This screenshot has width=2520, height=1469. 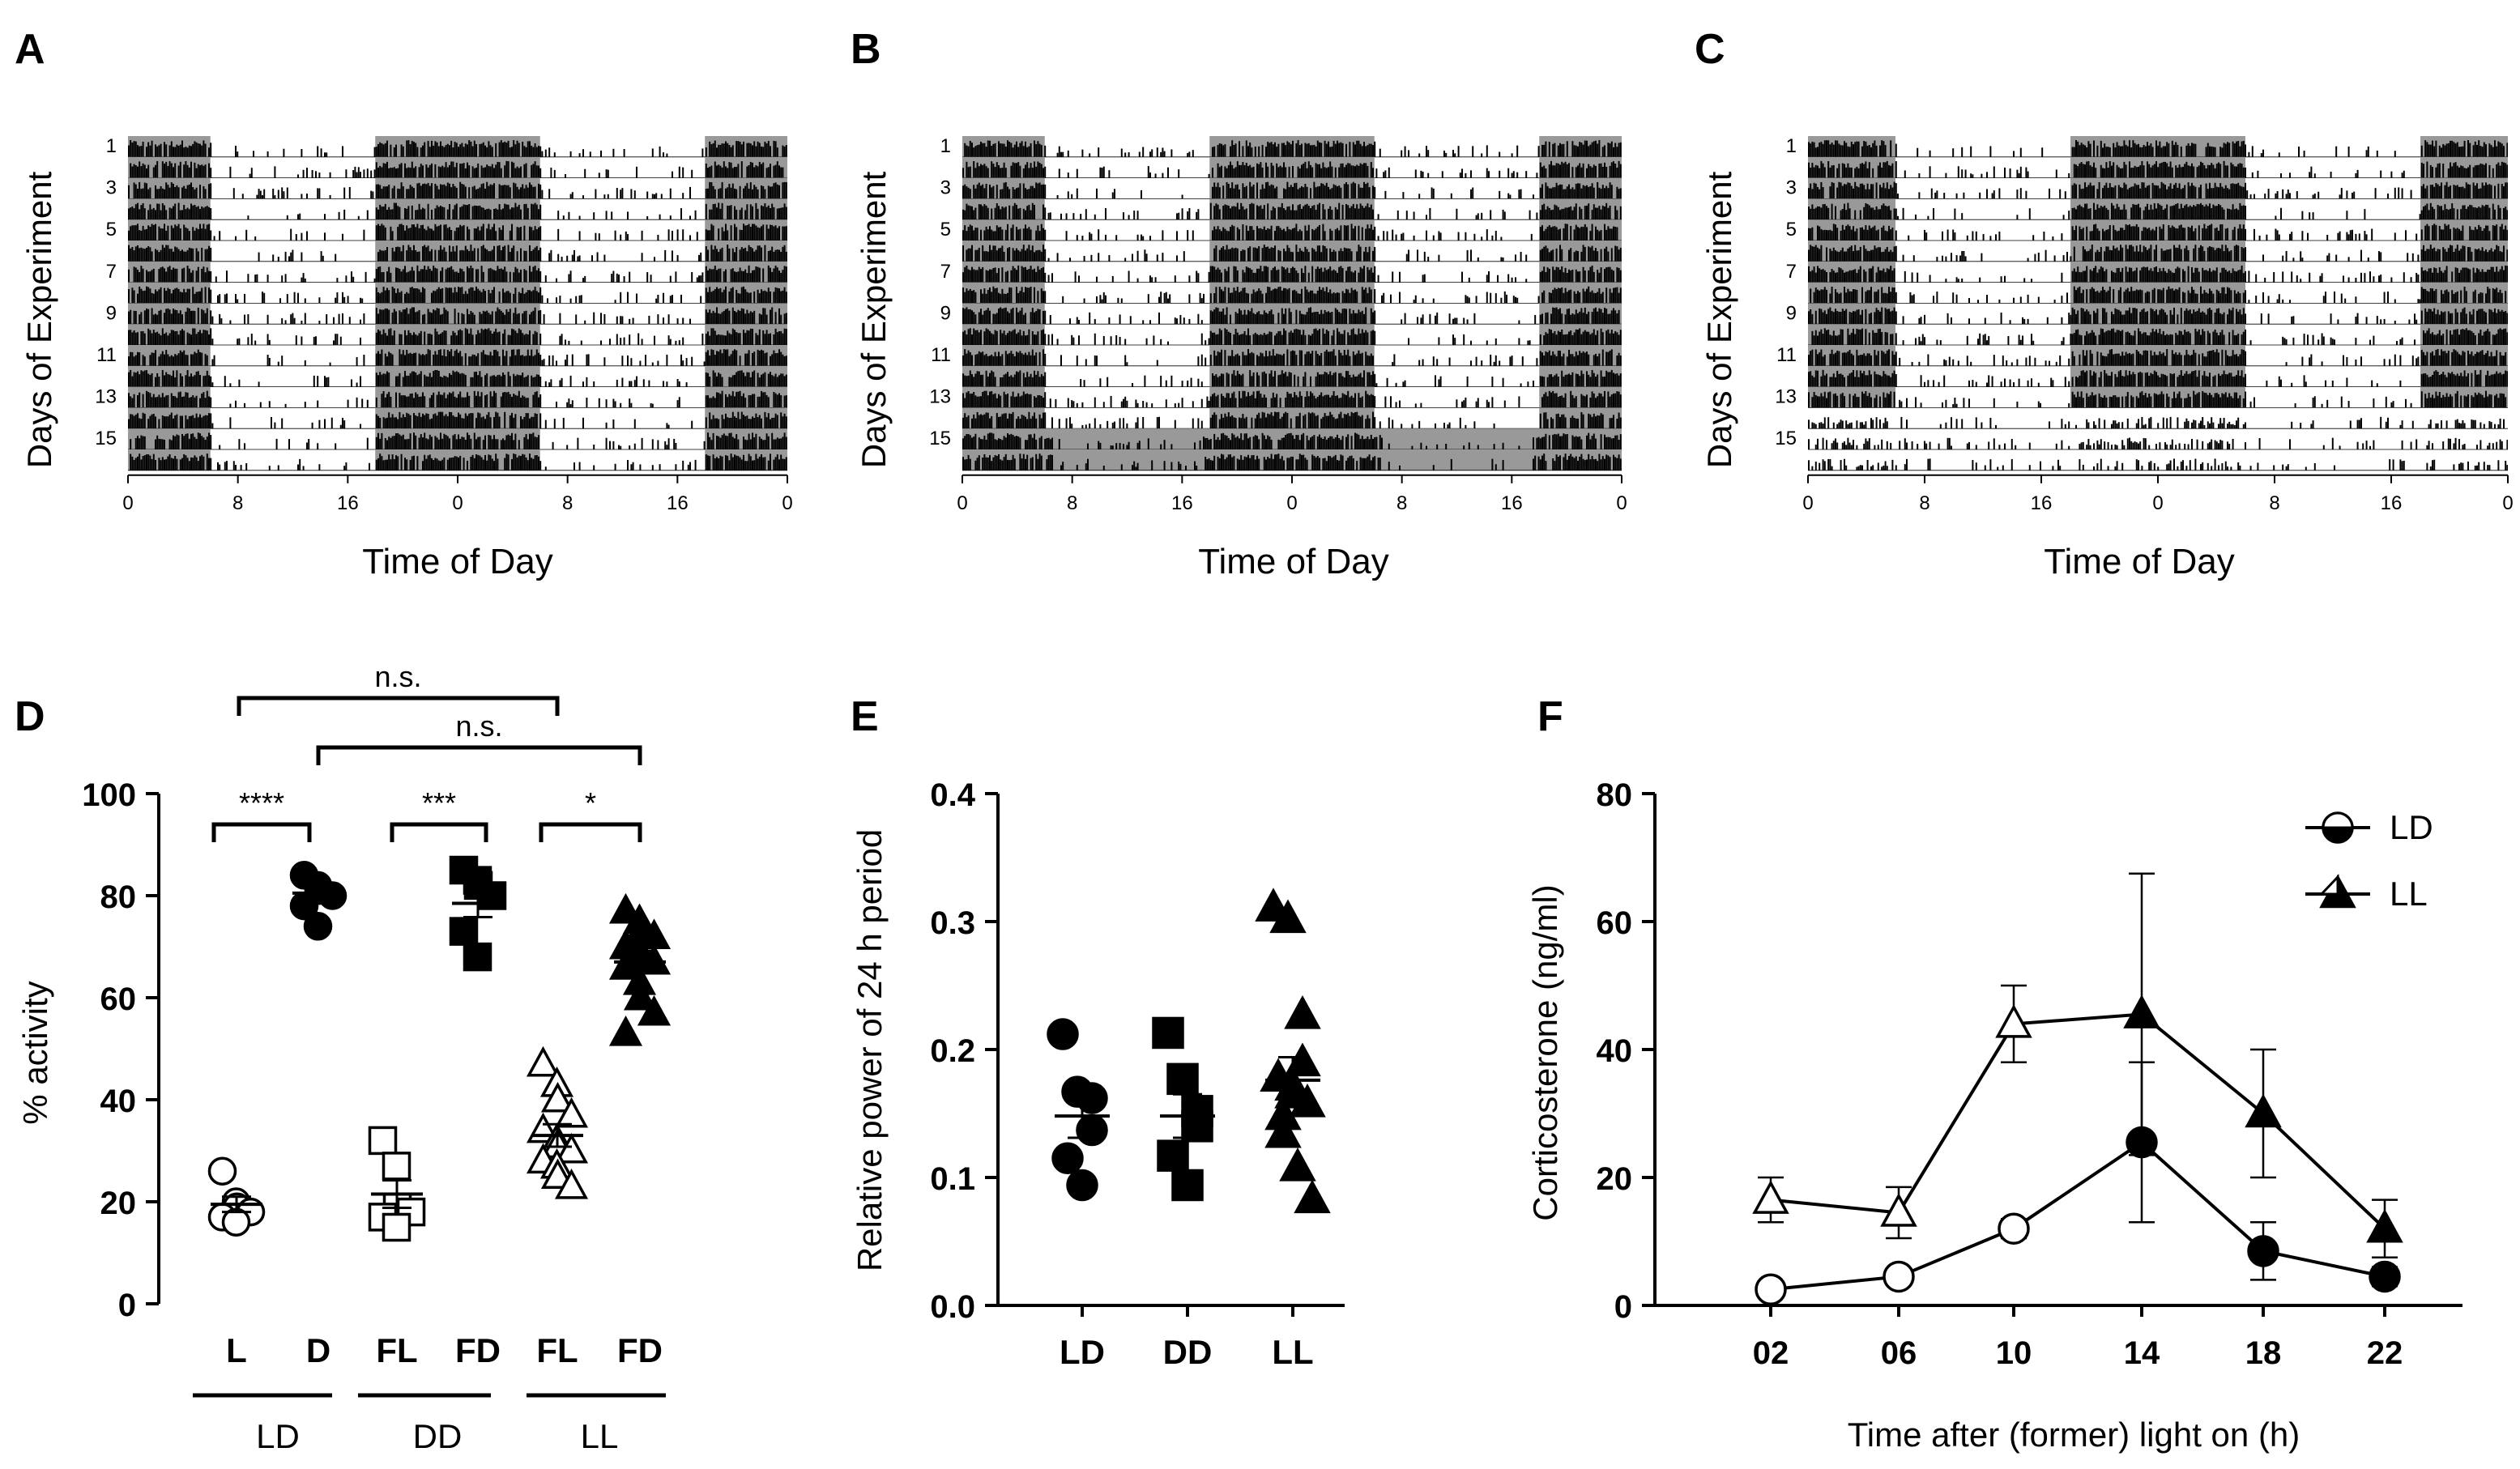 I want to click on activity-bars, so click(x=457, y=420).